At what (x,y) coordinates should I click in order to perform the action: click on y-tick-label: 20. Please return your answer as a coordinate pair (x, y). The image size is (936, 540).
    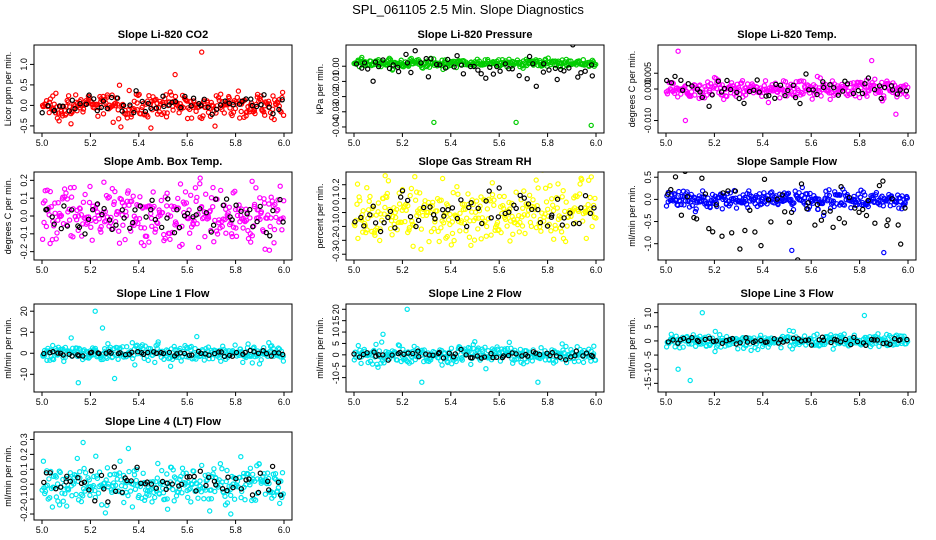
    Looking at the image, I should click on (24, 311).